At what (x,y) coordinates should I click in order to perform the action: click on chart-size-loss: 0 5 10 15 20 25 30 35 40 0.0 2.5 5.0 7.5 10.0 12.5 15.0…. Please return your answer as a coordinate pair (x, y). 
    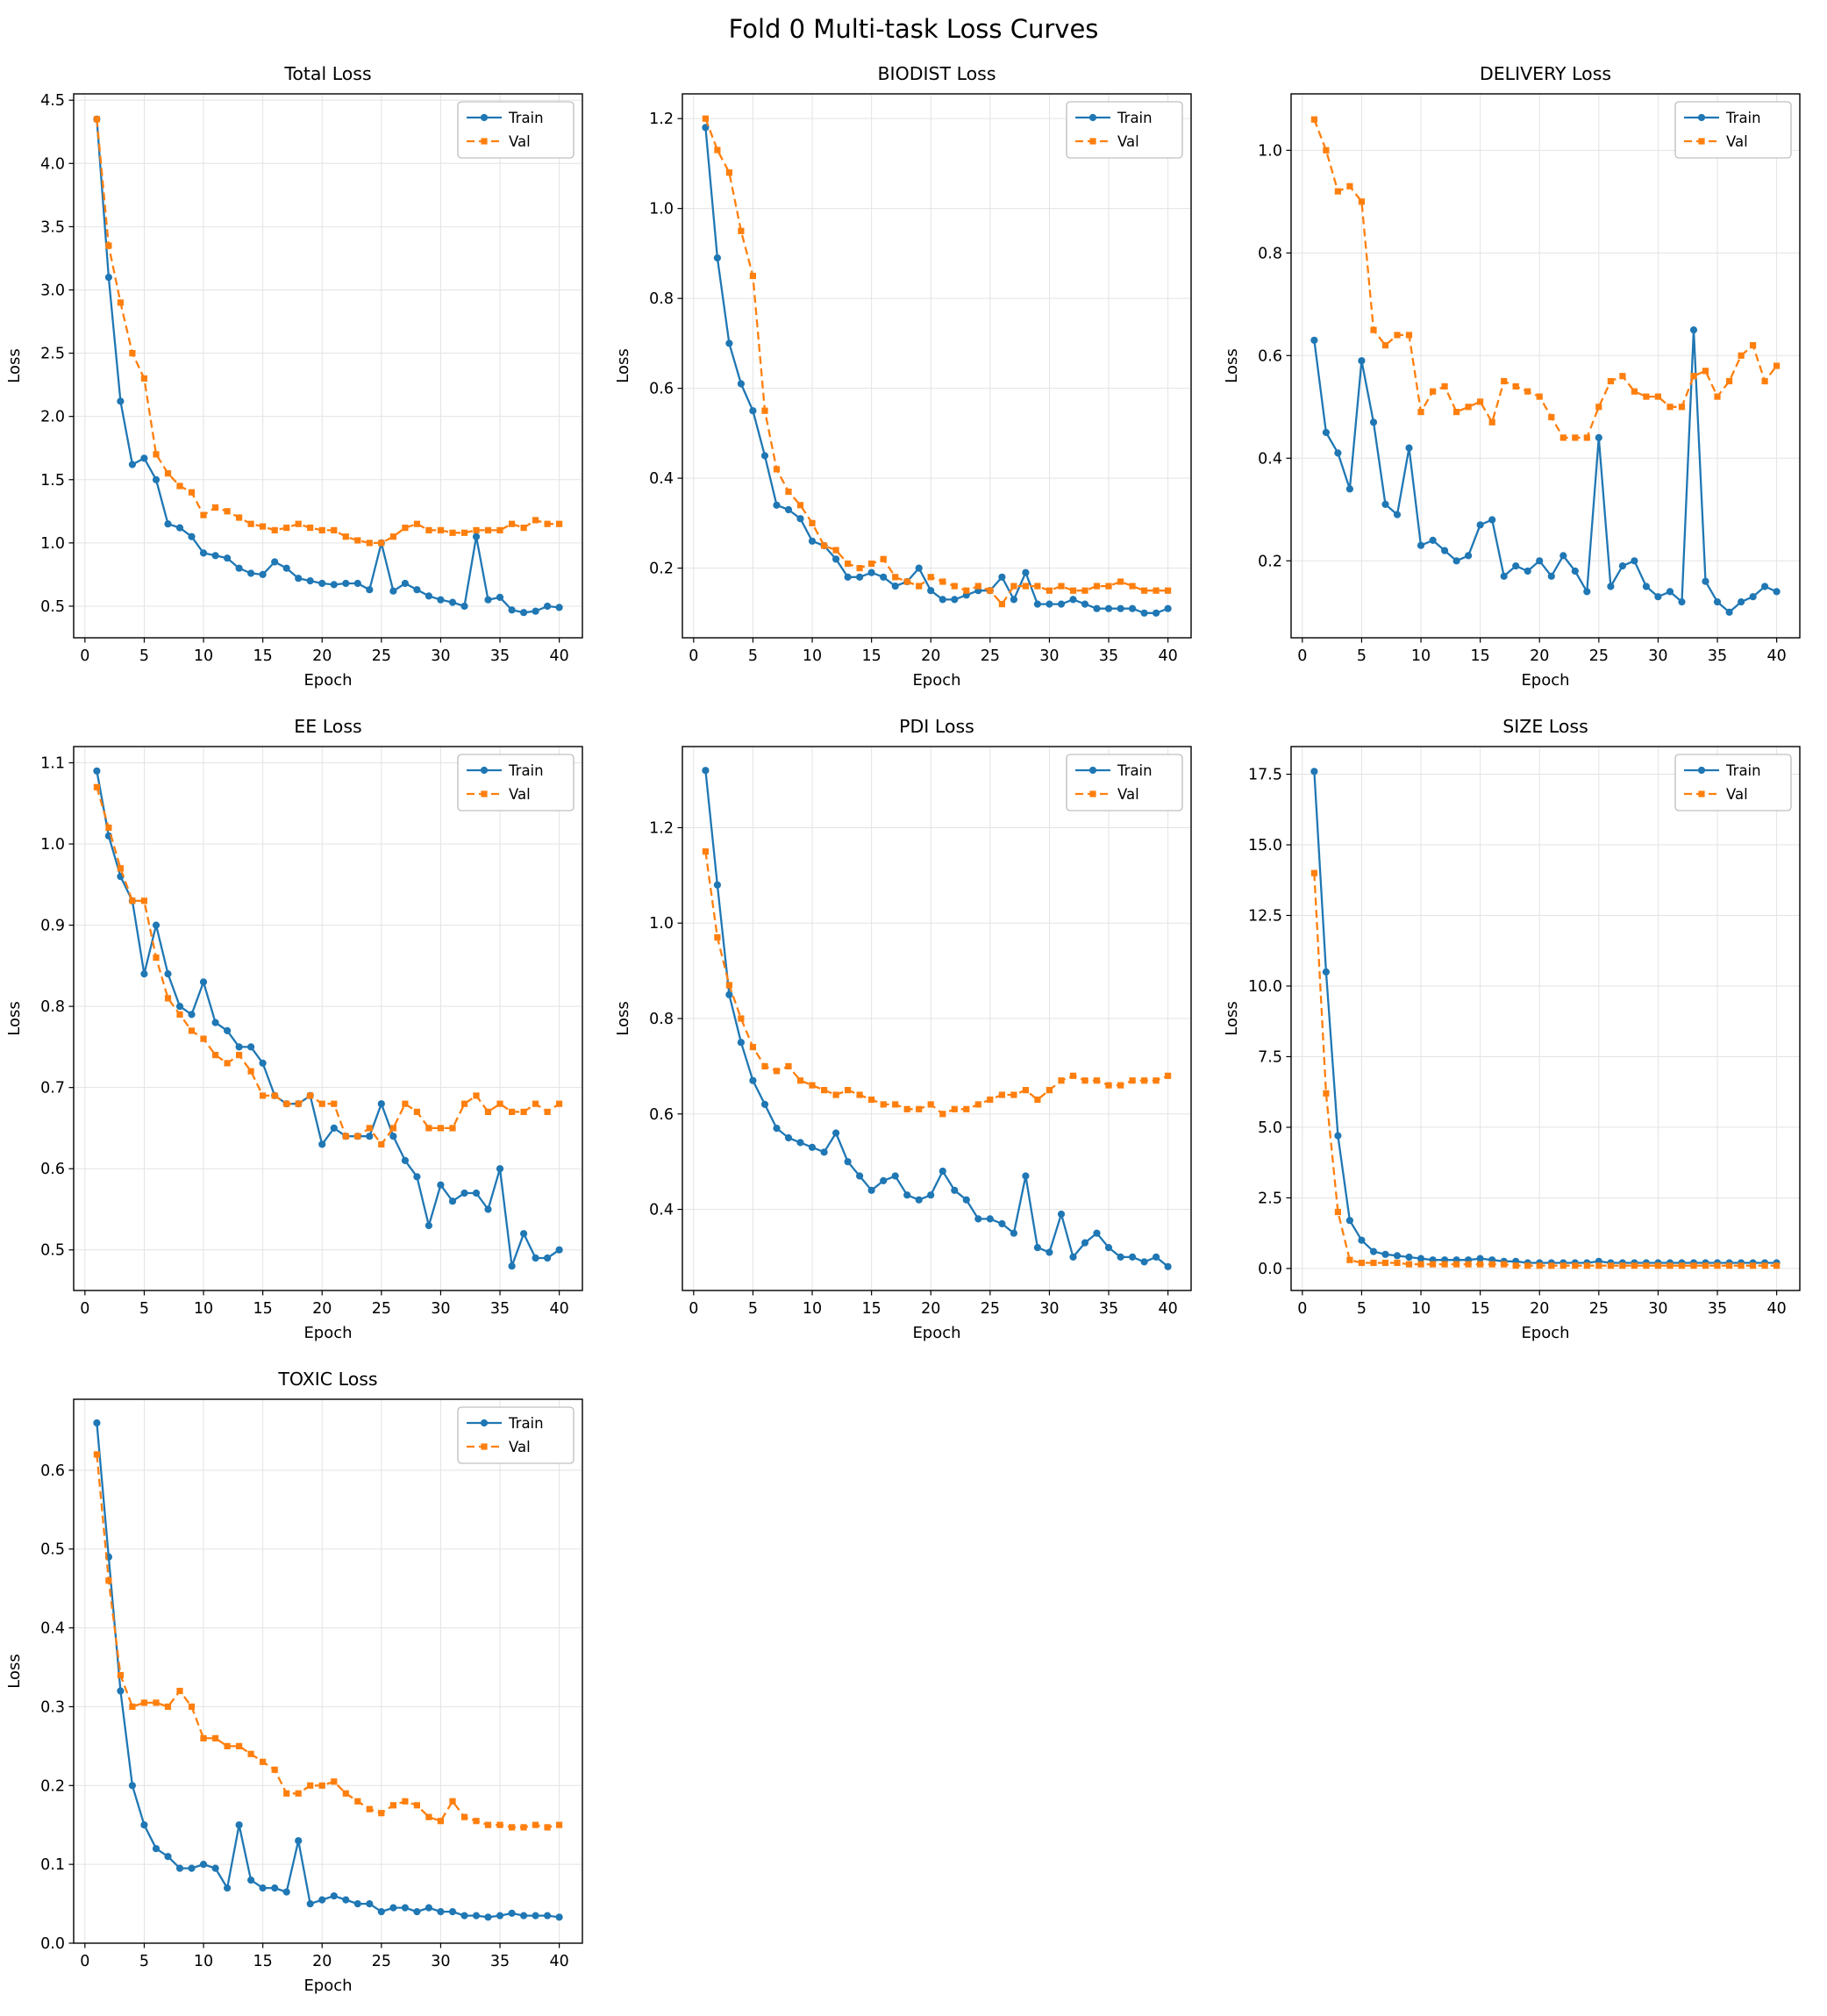
    Looking at the image, I should click on (1521, 1029).